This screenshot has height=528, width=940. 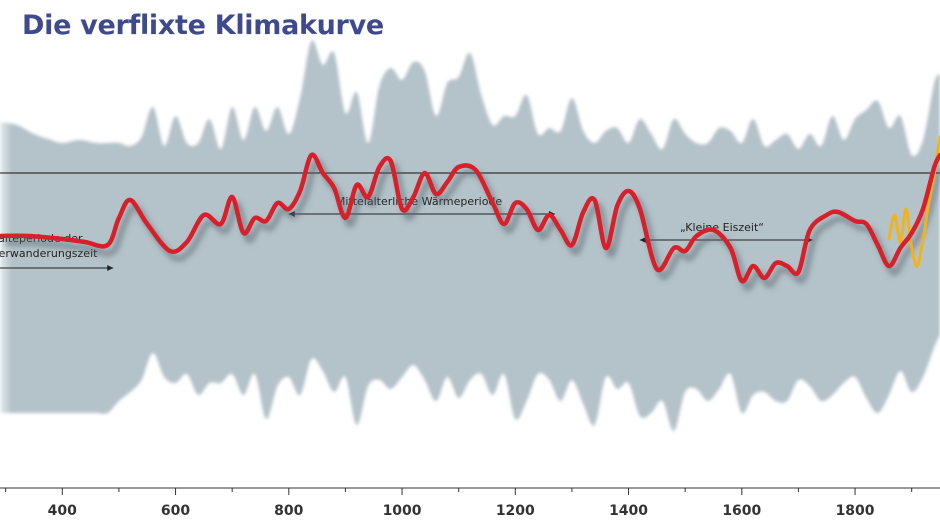 I want to click on x-tick-label: 600, so click(x=175, y=511).